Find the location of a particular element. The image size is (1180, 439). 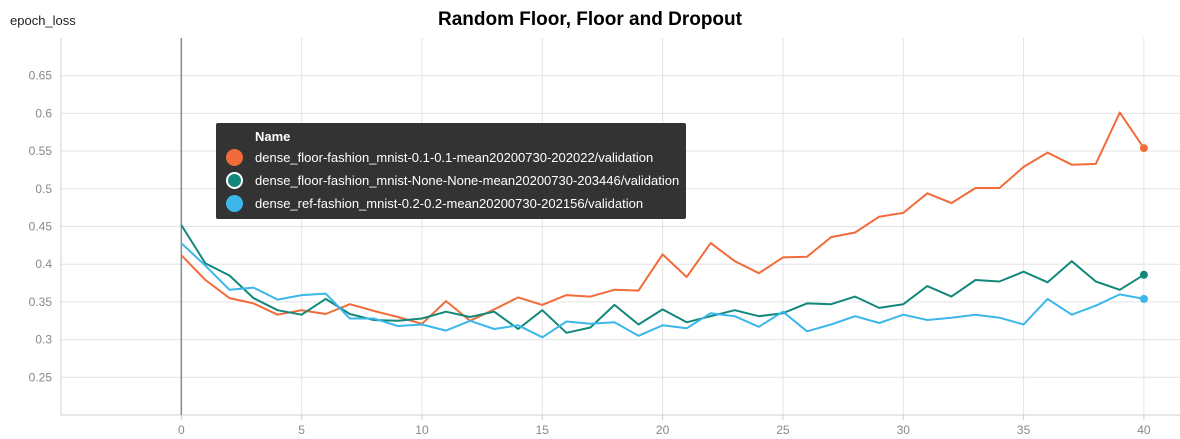

y-tick-label: 0.55 is located at coordinates (41, 151).